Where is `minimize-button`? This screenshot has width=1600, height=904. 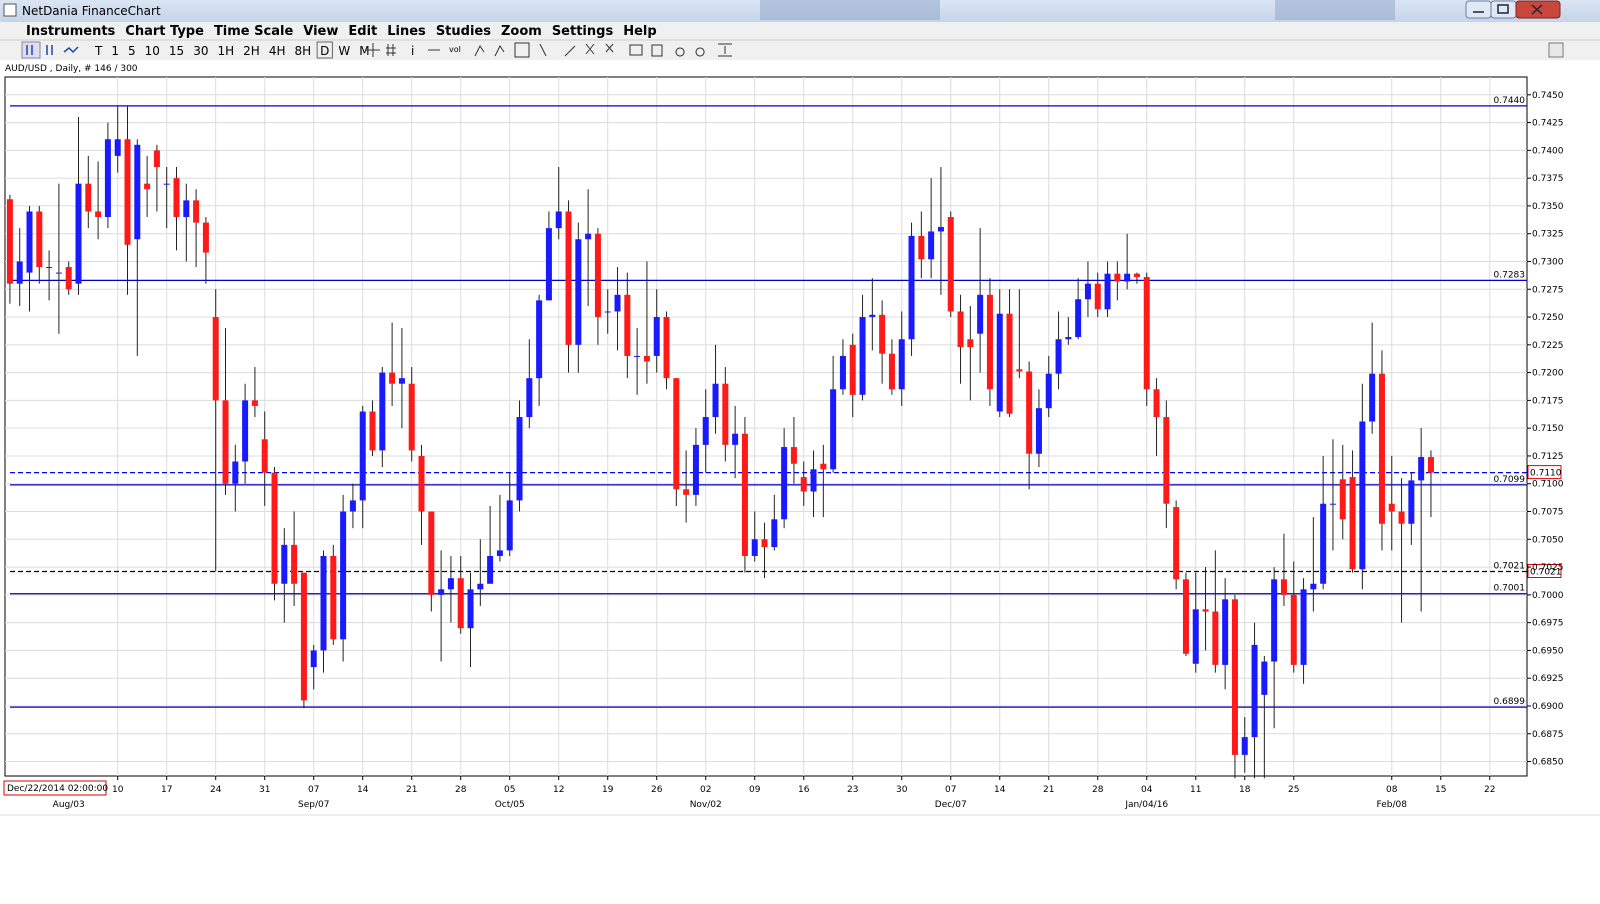 minimize-button is located at coordinates (1478, 9).